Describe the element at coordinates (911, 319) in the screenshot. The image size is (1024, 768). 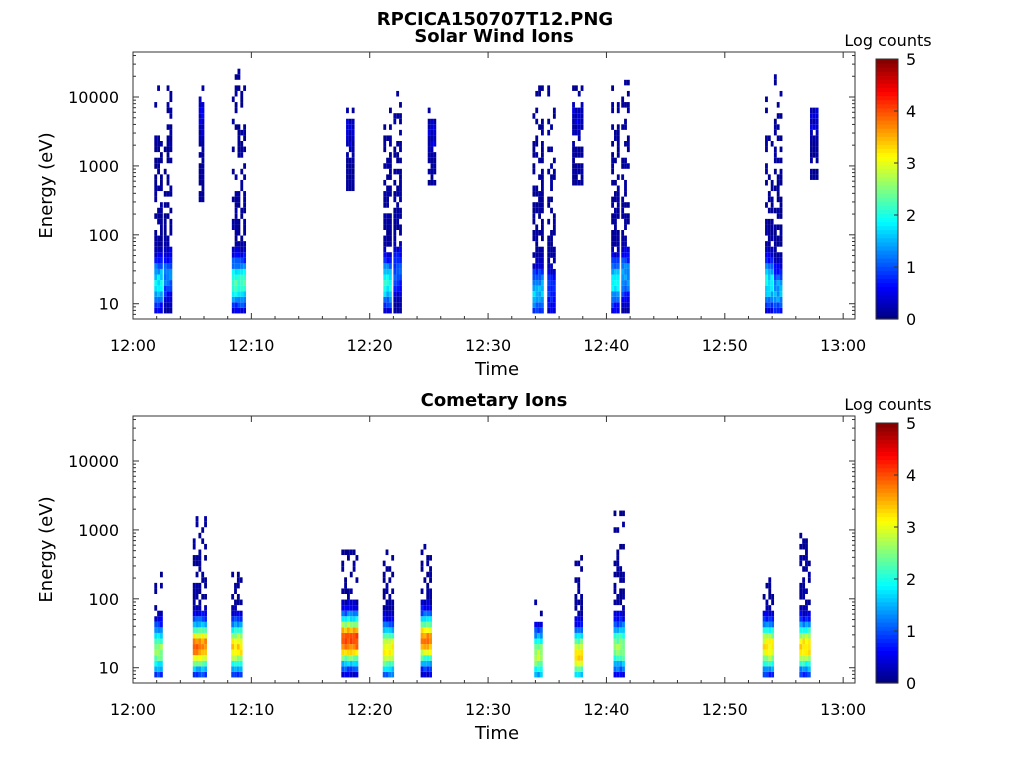
I see `colorbar-tick-label: 0` at that location.